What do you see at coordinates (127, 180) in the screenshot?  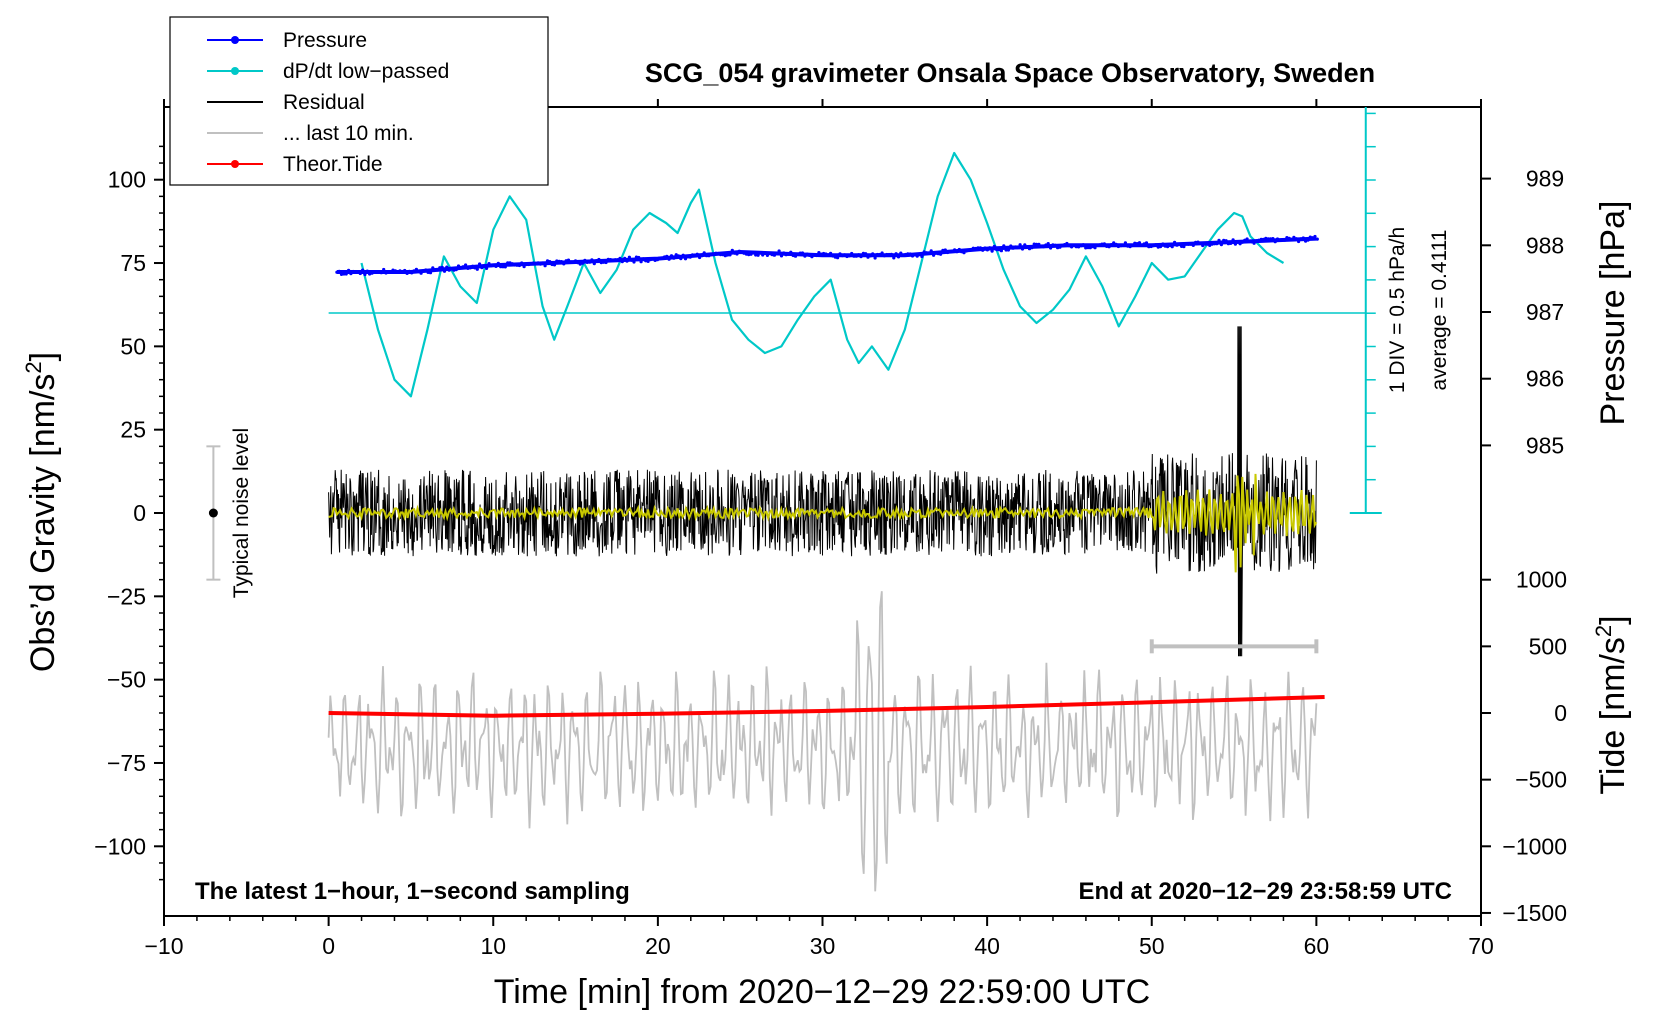 I see `y-gravity-tick-label: 100` at bounding box center [127, 180].